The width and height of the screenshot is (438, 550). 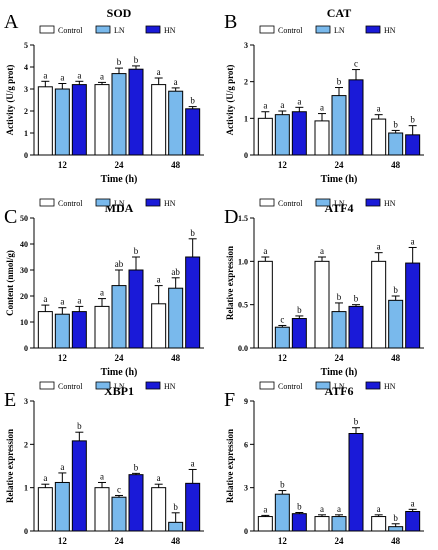 I want to click on y-tick-label: 50, so click(x=24, y=218).